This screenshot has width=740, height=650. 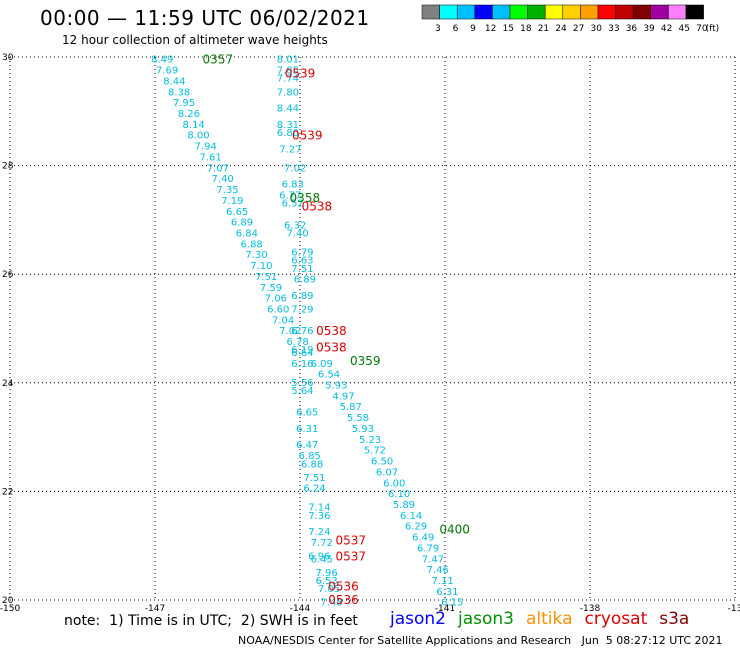 I want to click on x-tick-label: -13, so click(x=734, y=609).